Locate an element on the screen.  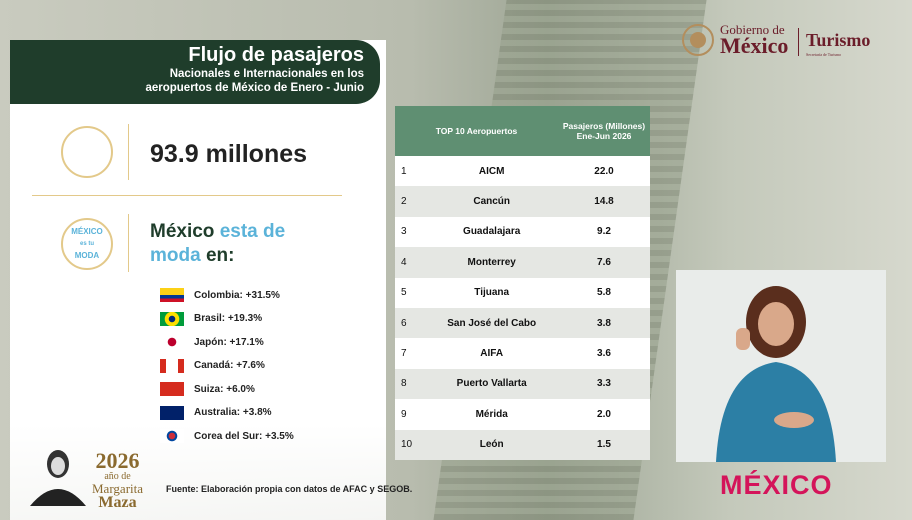
table-cell: León is located at coordinates (491, 444).